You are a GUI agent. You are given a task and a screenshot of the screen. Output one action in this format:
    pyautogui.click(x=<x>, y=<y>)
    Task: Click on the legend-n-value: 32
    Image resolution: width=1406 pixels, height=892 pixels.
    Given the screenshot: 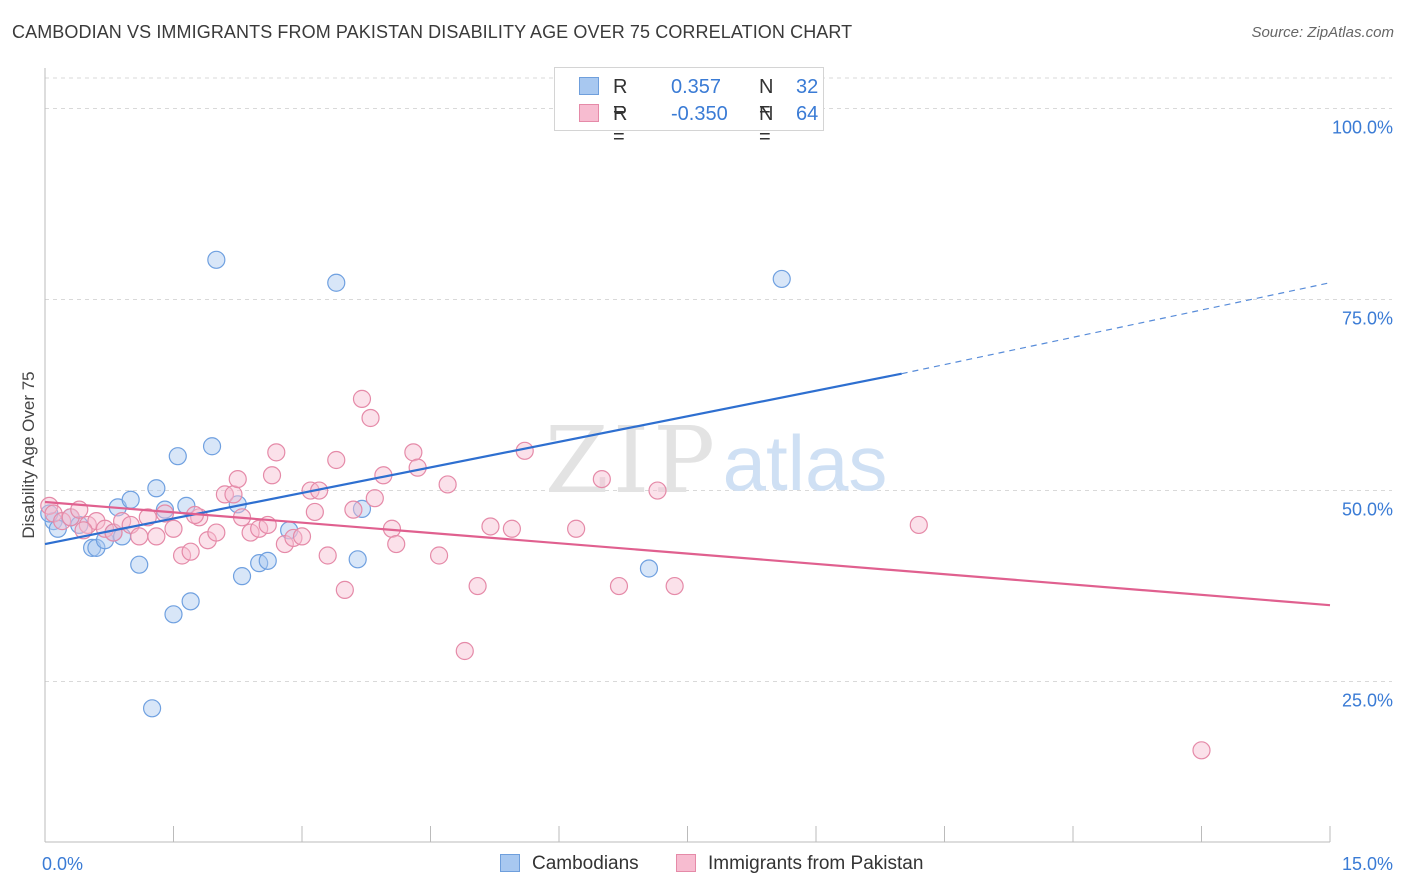 What is the action you would take?
    pyautogui.click(x=807, y=87)
    